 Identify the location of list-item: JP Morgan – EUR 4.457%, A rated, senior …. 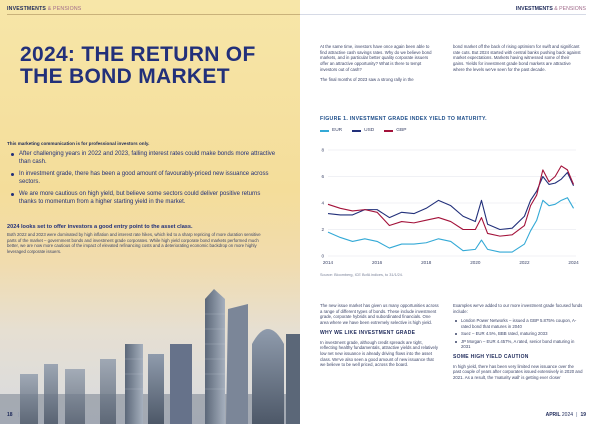
(518, 344).